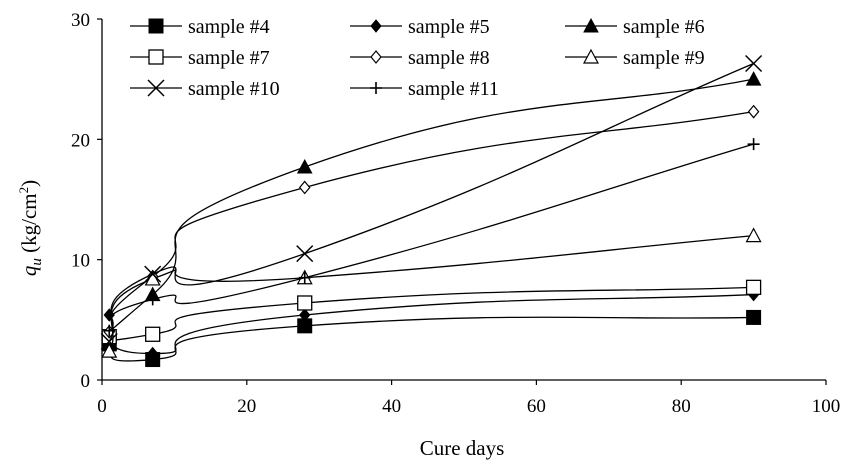 This screenshot has height=462, width=856. What do you see at coordinates (536, 406) in the screenshot?
I see `x-tick-label: 60` at bounding box center [536, 406].